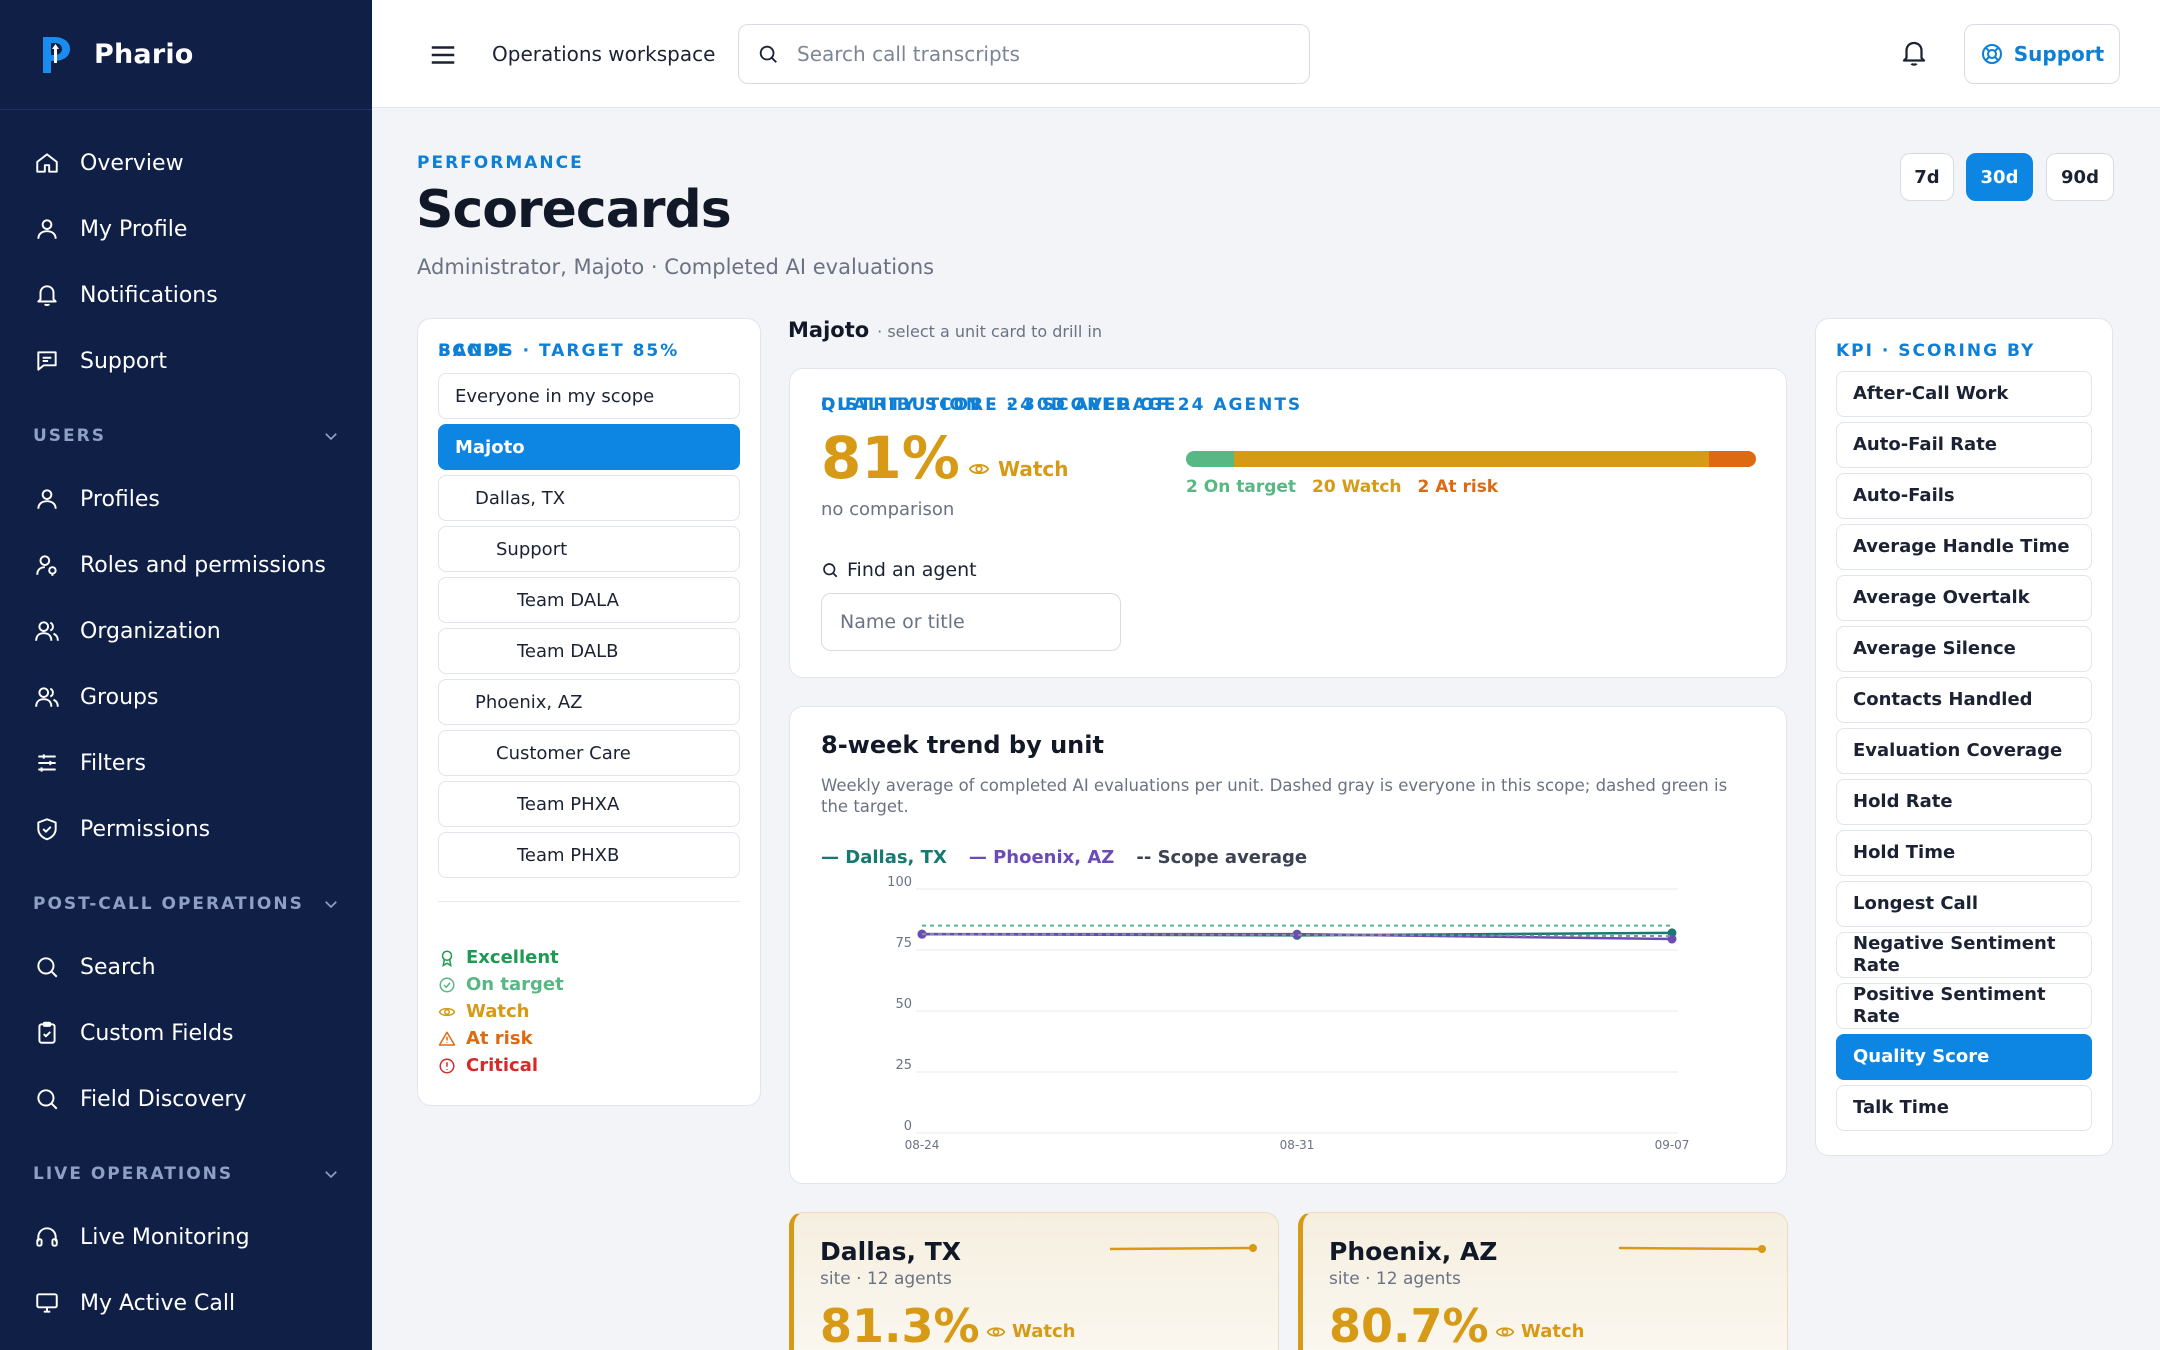  What do you see at coordinates (1964, 1006) in the screenshot?
I see `kpi-positive-sentiment-rate: Positive Sentiment Rate` at bounding box center [1964, 1006].